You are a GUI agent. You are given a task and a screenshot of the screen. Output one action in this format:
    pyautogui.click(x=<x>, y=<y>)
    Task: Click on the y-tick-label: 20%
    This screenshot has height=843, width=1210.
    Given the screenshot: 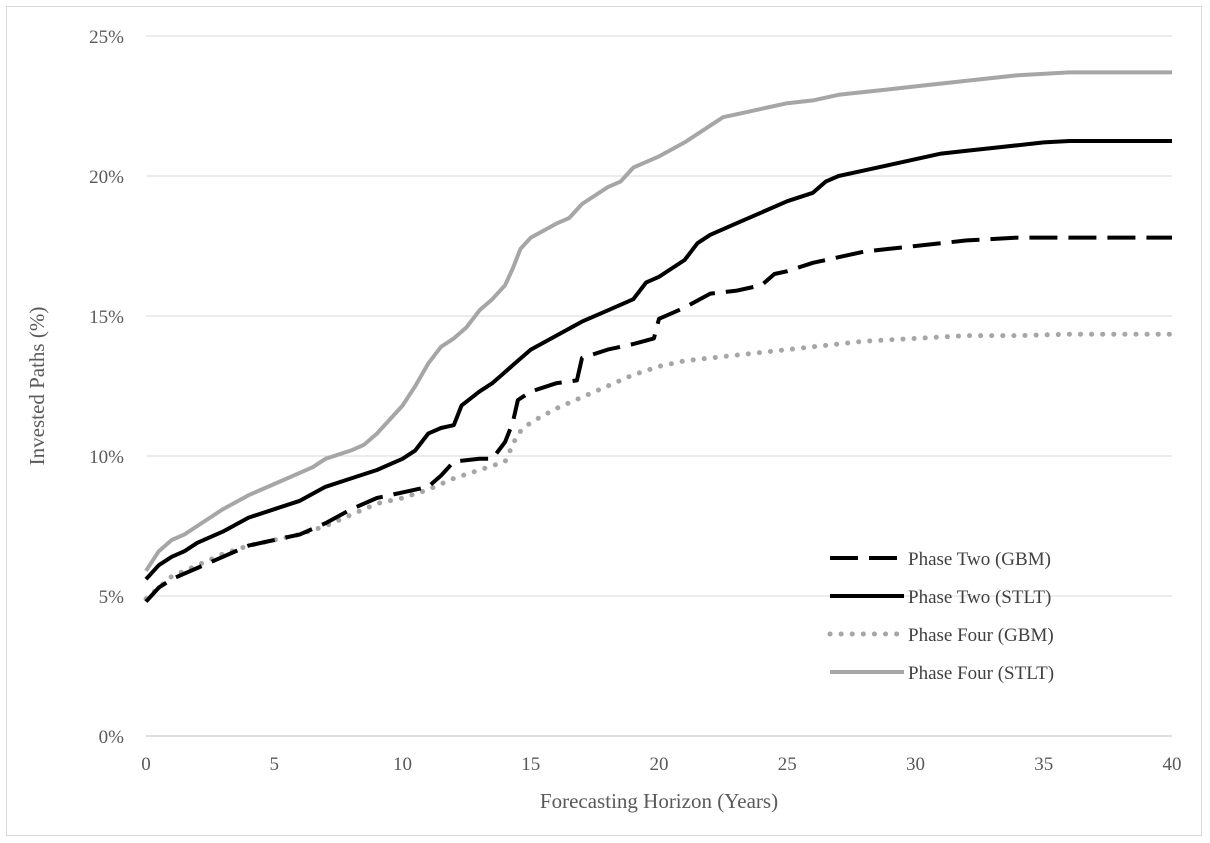 What is the action you would take?
    pyautogui.click(x=106, y=177)
    